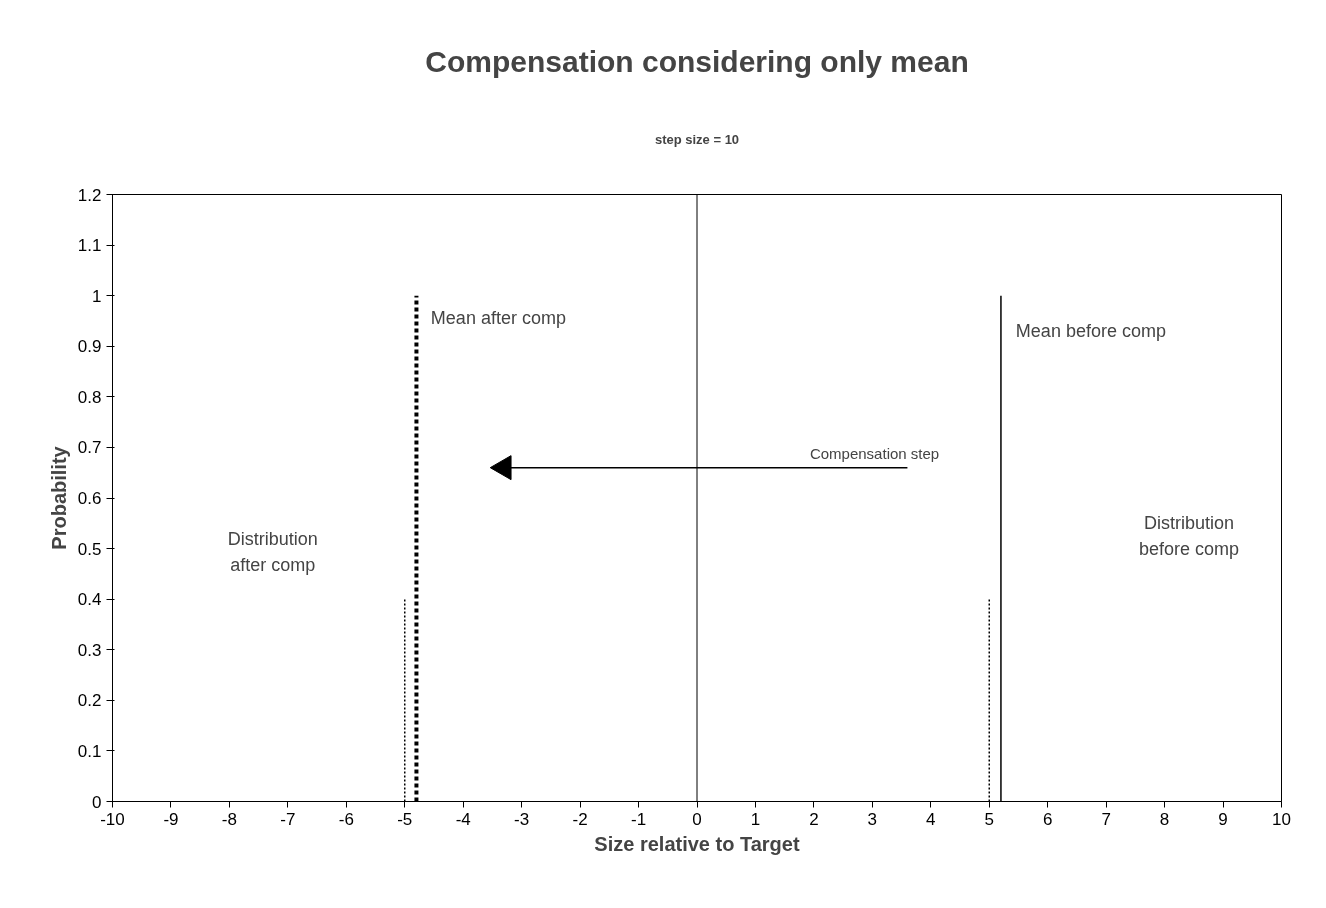  I want to click on x-tick-label: -4, so click(463, 819).